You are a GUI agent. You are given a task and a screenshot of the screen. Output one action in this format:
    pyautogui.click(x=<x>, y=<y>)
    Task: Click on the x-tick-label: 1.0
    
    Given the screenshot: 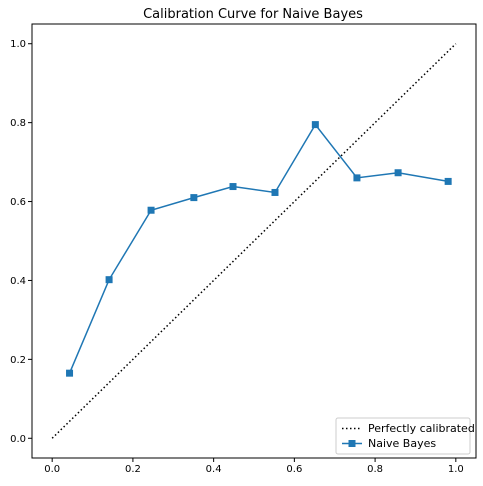 What is the action you would take?
    pyautogui.click(x=456, y=469)
    